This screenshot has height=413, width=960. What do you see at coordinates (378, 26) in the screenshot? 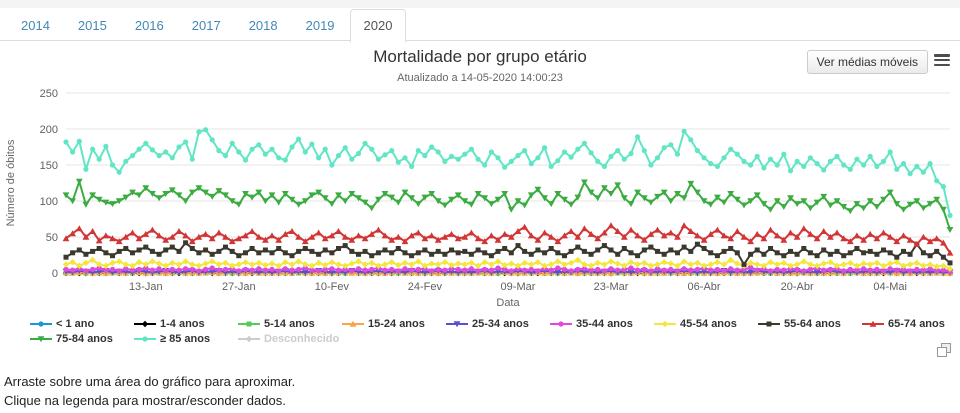
I see `tab-2020: 2020` at bounding box center [378, 26].